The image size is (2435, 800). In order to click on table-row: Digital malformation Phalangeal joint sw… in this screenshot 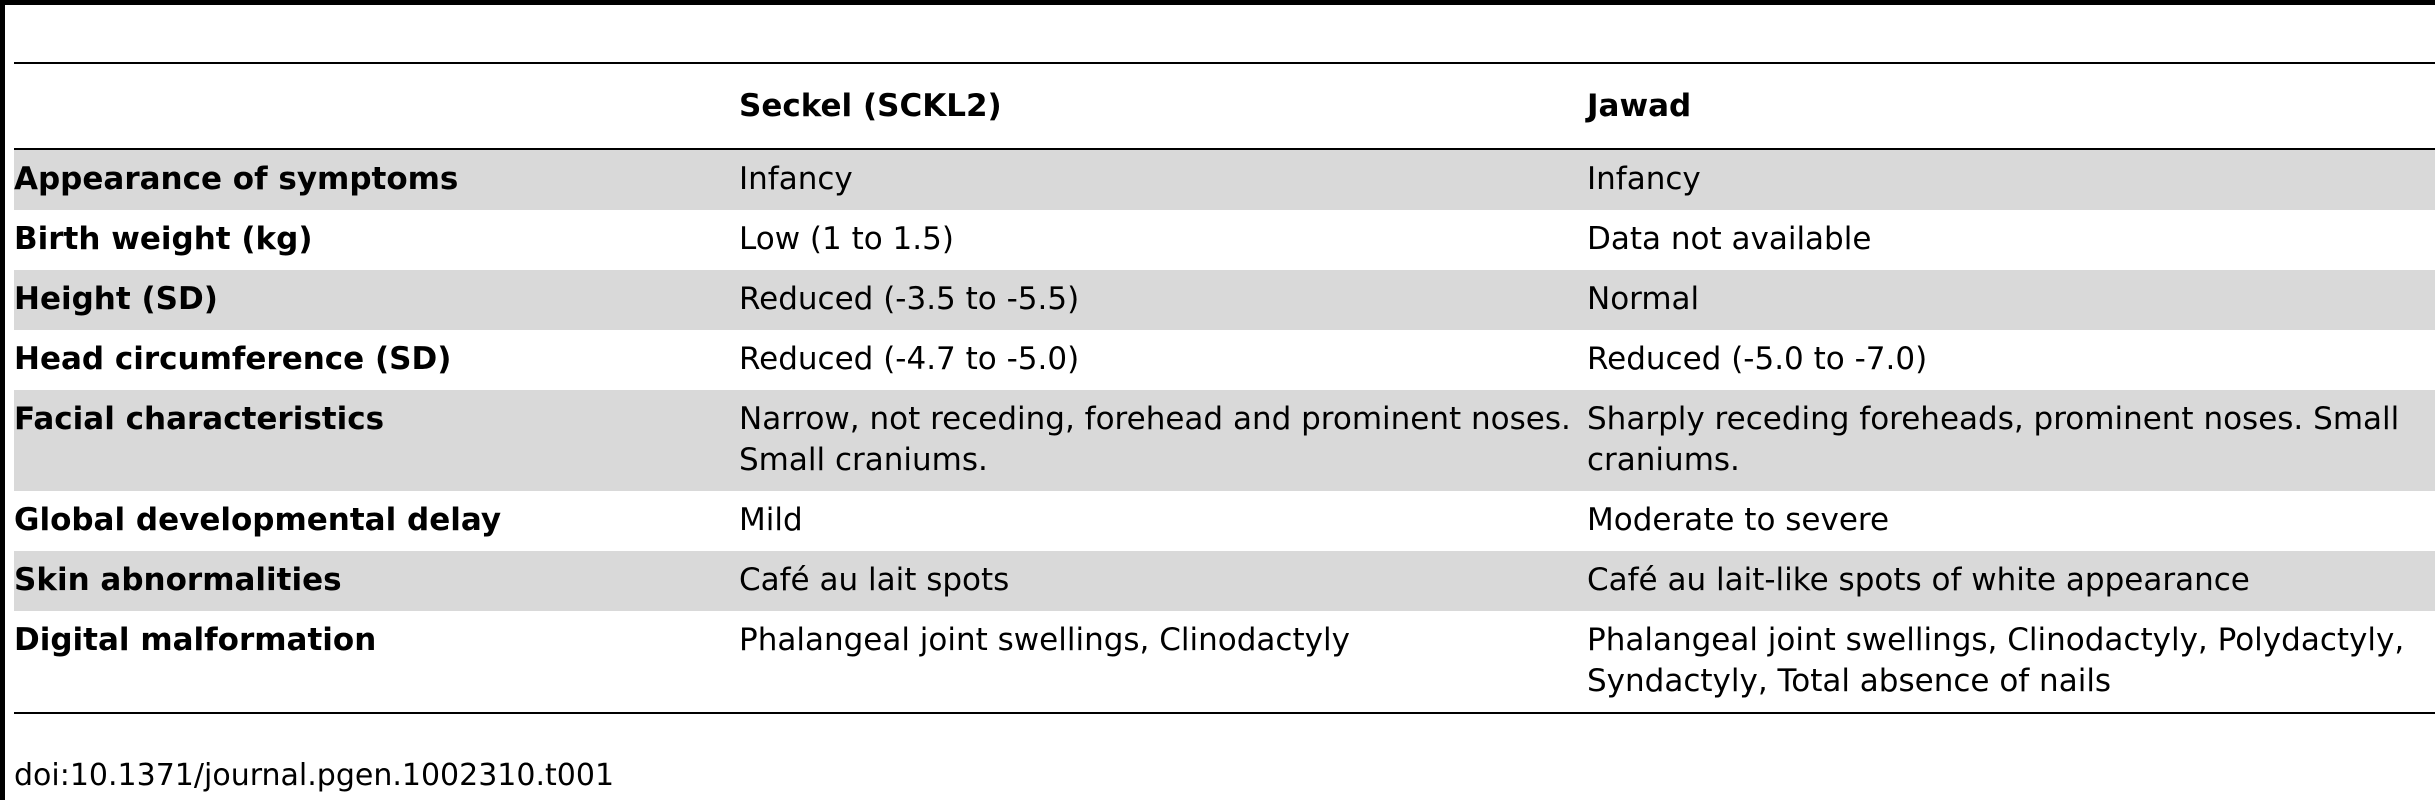, I will do `click(1224, 662)`.